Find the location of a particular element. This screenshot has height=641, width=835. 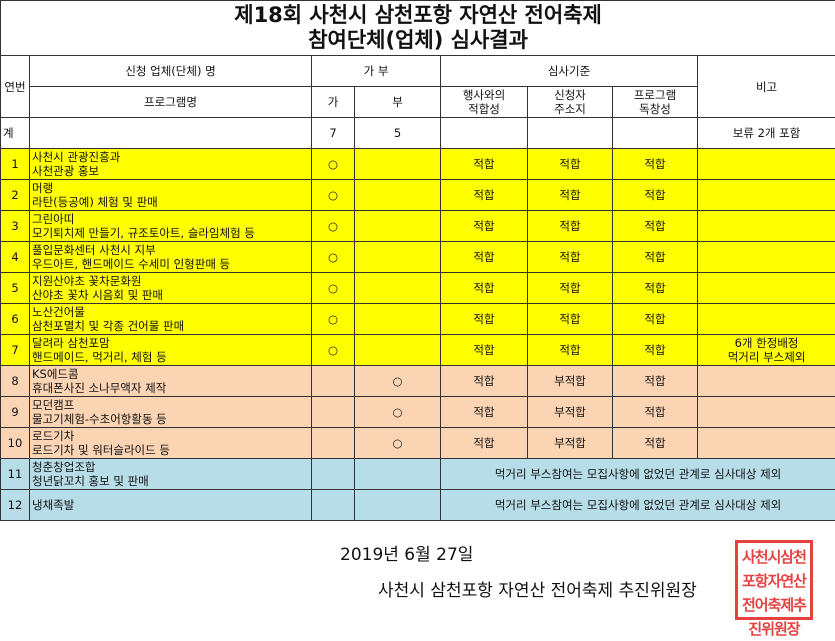

org-name: 모던캠프 is located at coordinates (170, 405).